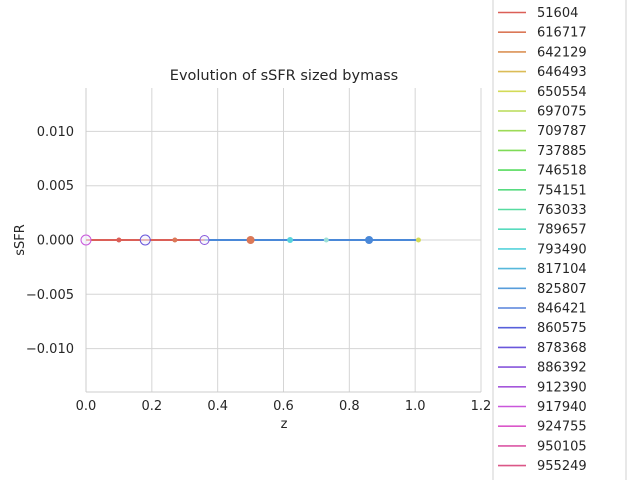  Describe the element at coordinates (562, 309) in the screenshot. I see `legend-label: 846421` at that location.